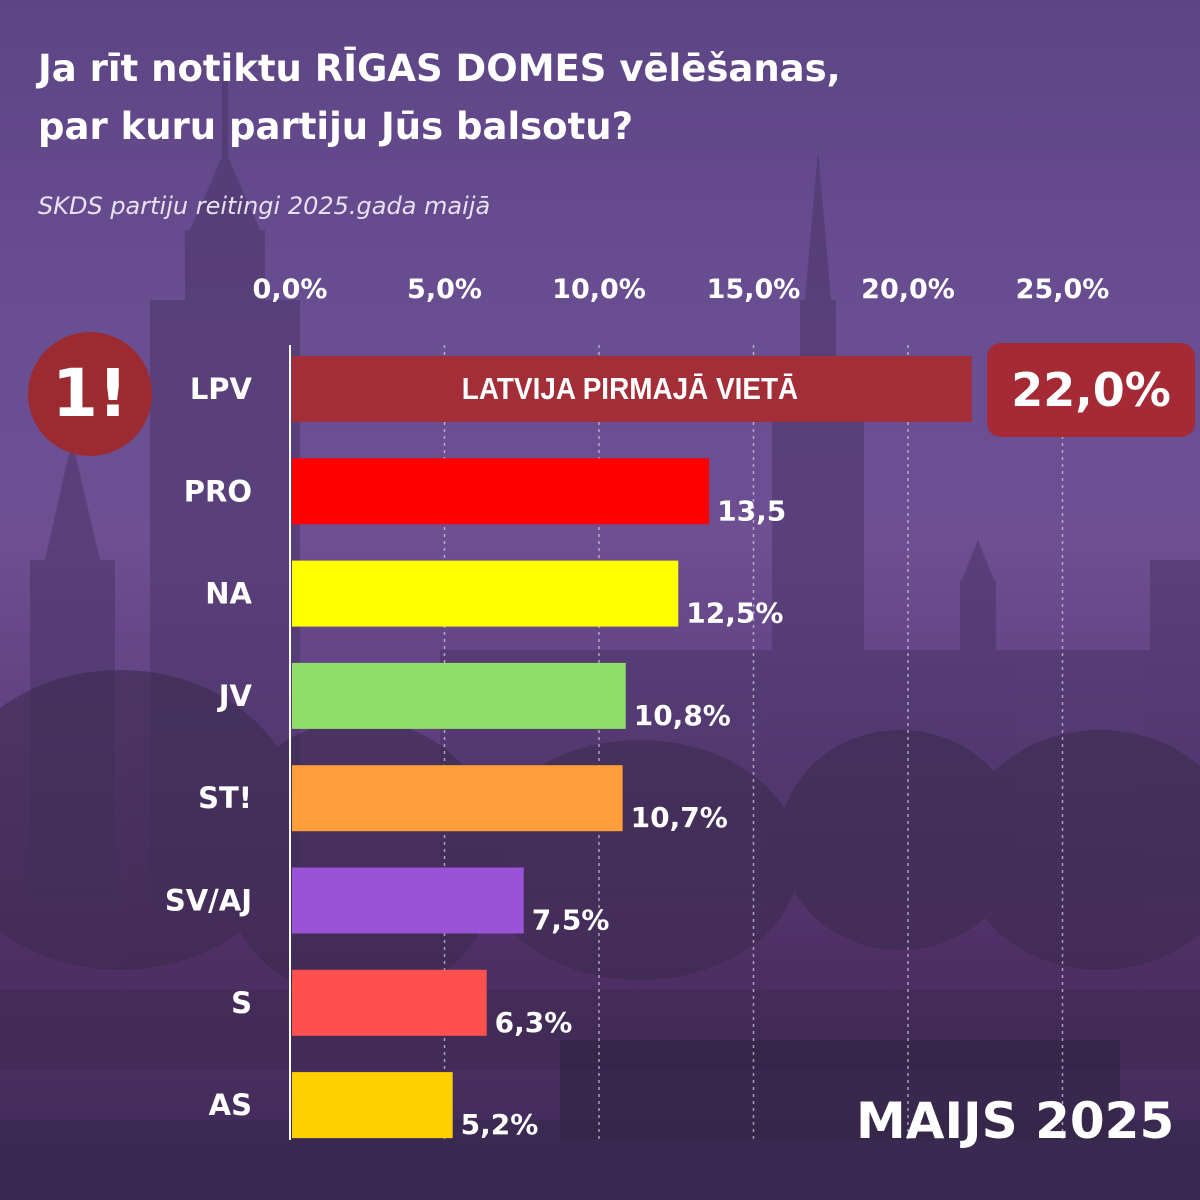  I want to click on leader-value-badge: 22,0%, so click(1091, 390).